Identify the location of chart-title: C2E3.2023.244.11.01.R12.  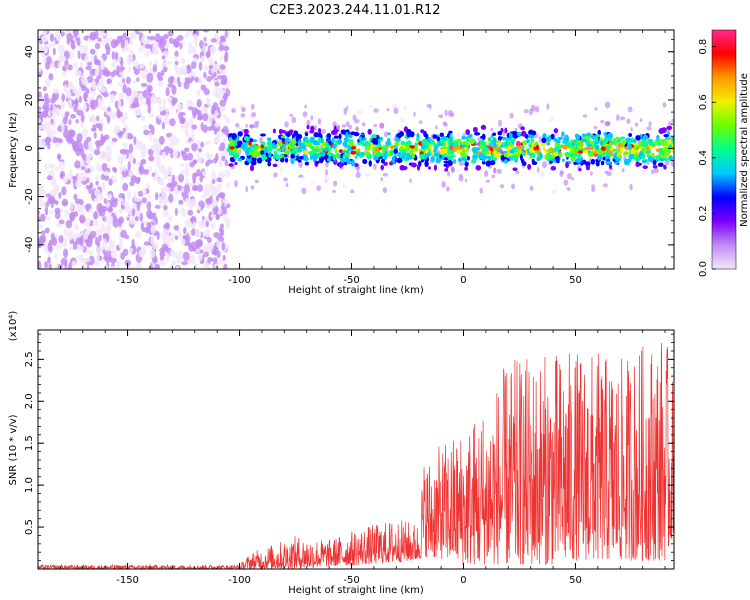
(354, 10).